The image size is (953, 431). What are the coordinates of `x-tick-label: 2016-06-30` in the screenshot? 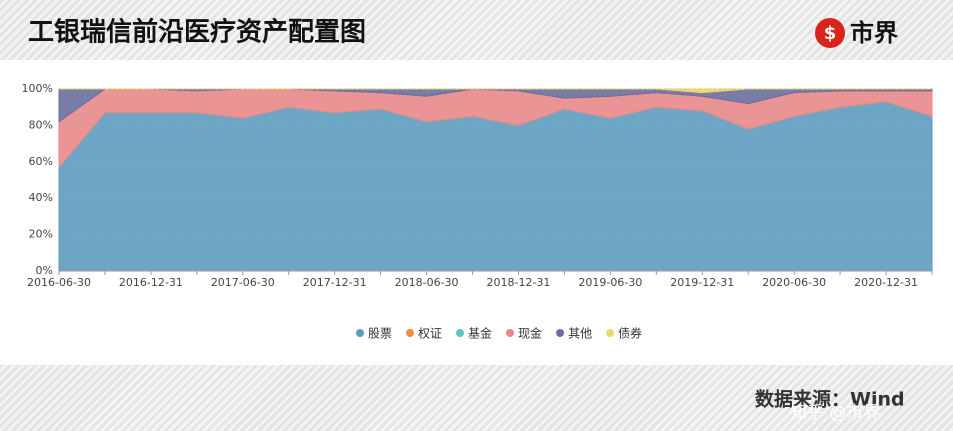 It's located at (59, 282).